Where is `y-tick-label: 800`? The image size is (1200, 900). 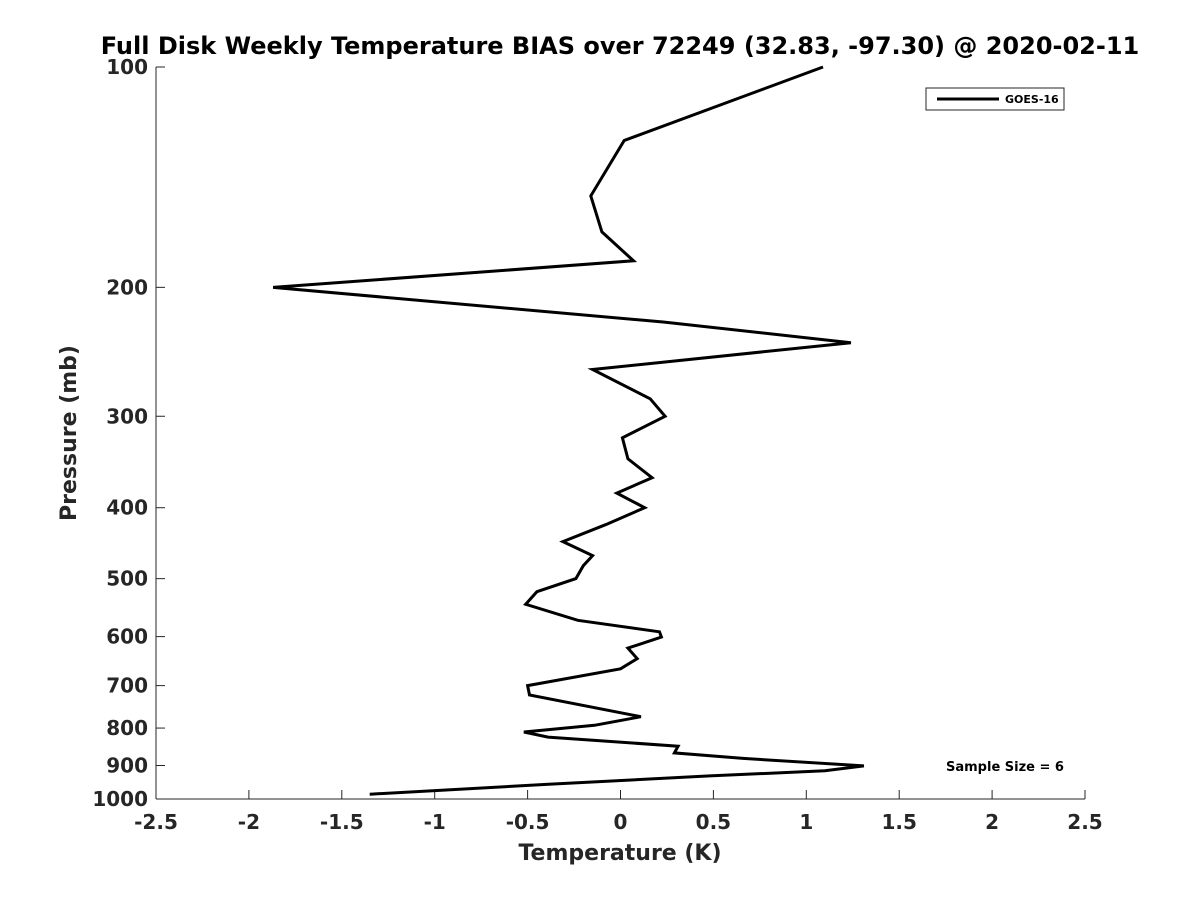 y-tick-label: 800 is located at coordinates (127, 728).